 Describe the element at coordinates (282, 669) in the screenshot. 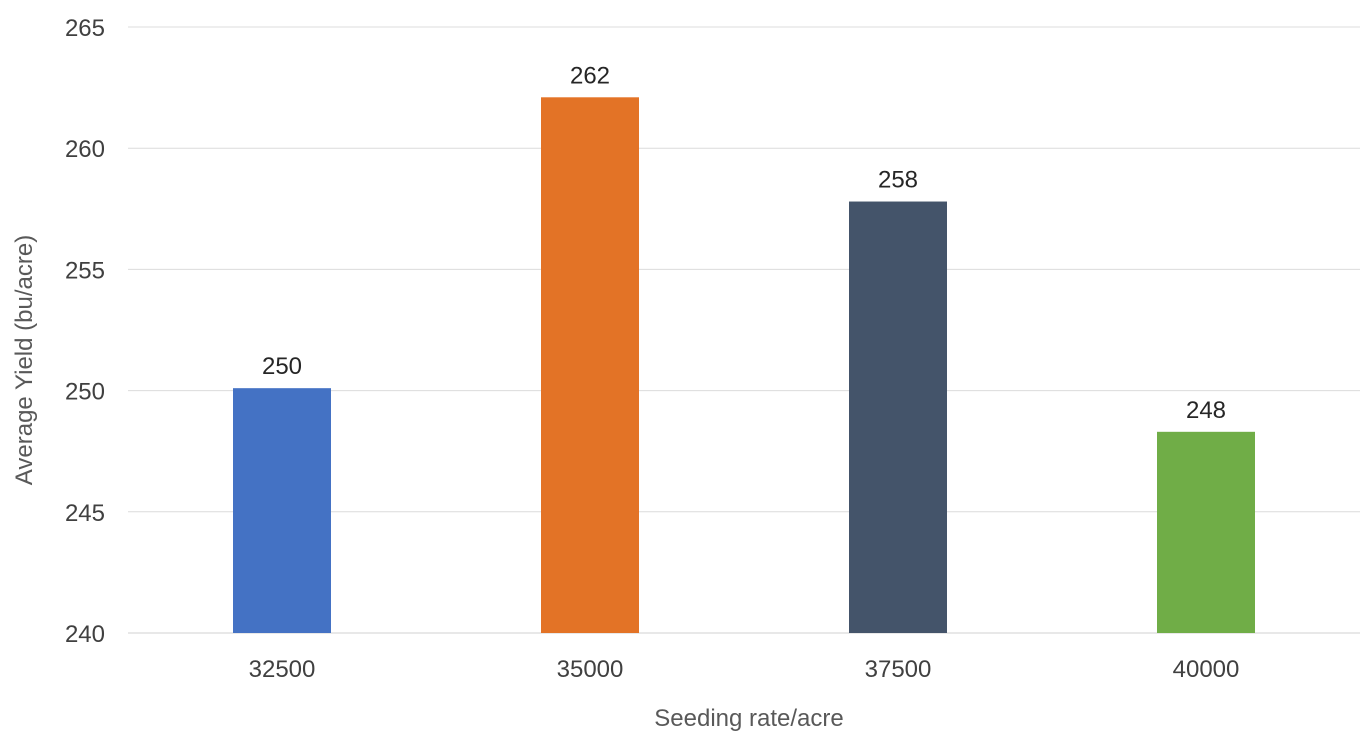

I see `x-tick-label: 32500` at that location.